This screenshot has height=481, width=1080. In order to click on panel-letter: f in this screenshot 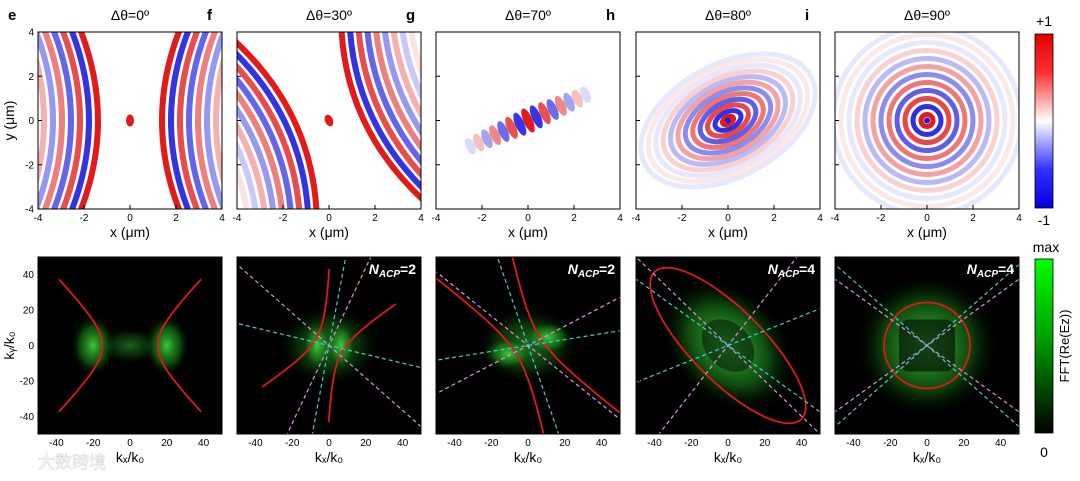, I will do `click(210, 15)`.